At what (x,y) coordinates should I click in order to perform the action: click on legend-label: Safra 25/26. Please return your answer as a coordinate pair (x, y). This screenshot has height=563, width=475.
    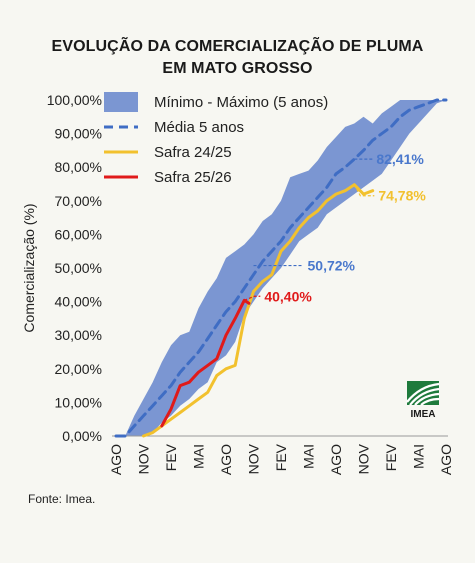
    Looking at the image, I should click on (193, 177).